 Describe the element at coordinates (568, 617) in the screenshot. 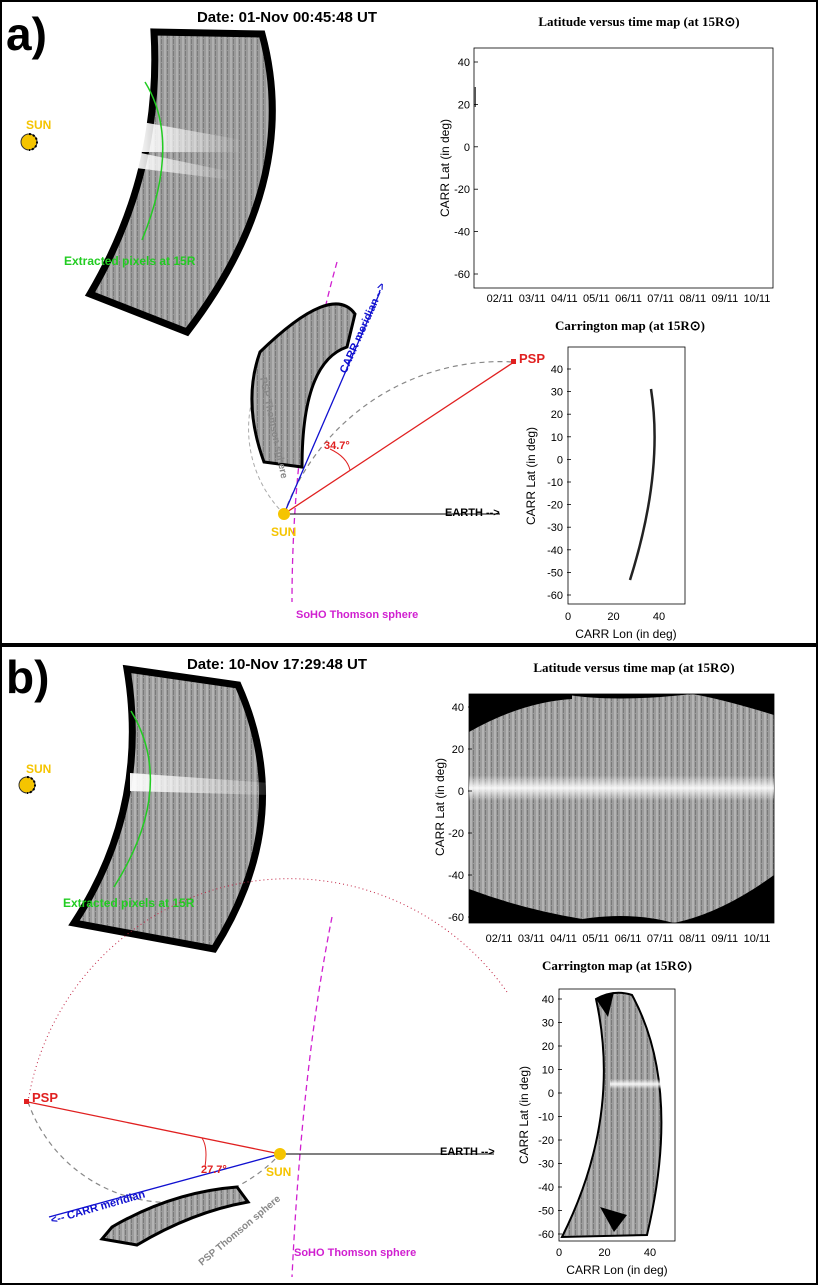

I see `x-tick-label: 0` at that location.